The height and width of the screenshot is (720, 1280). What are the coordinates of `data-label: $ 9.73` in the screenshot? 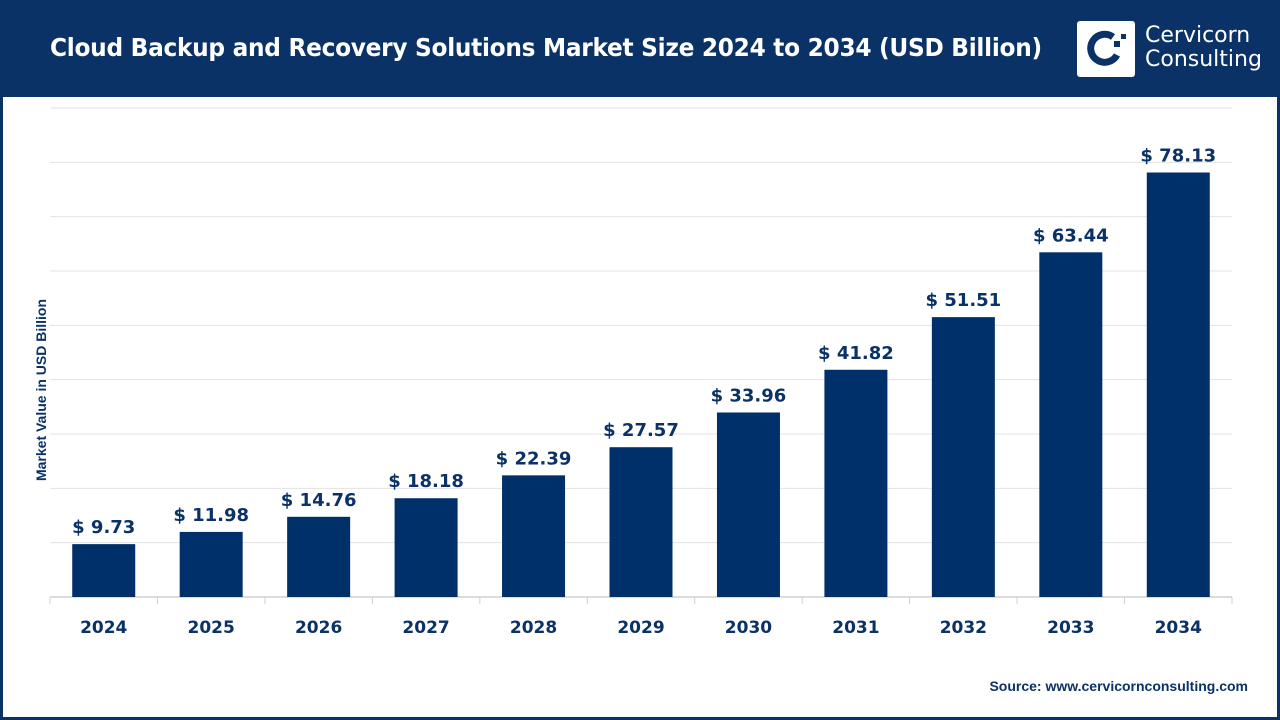 It's located at (103, 527).